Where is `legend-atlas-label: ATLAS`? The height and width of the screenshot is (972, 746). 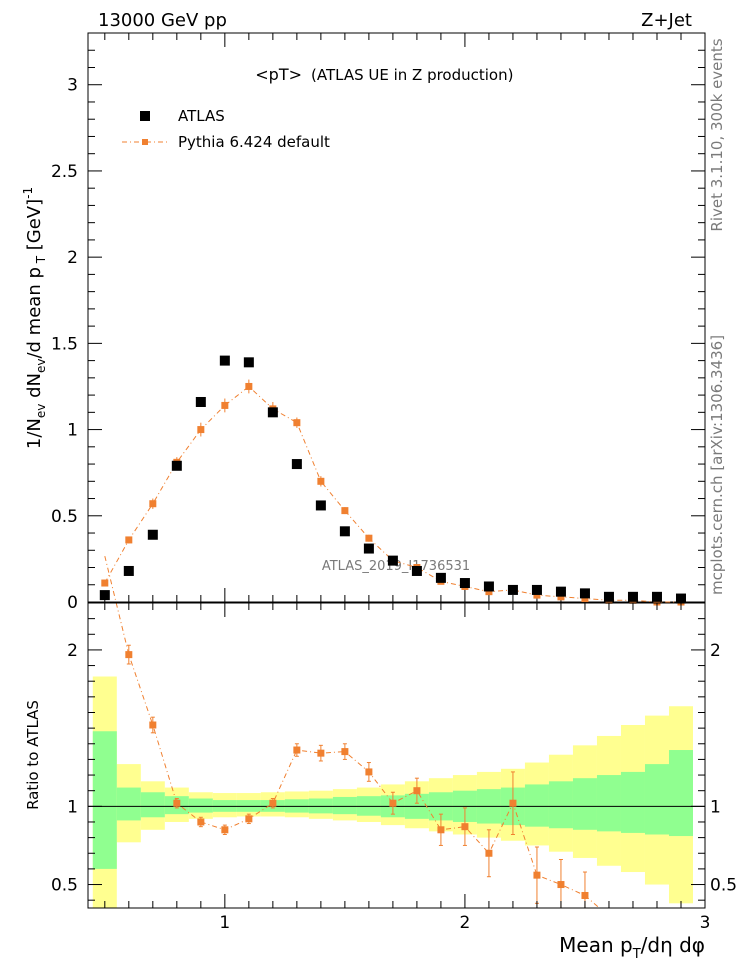
legend-atlas-label: ATLAS is located at coordinates (201, 116).